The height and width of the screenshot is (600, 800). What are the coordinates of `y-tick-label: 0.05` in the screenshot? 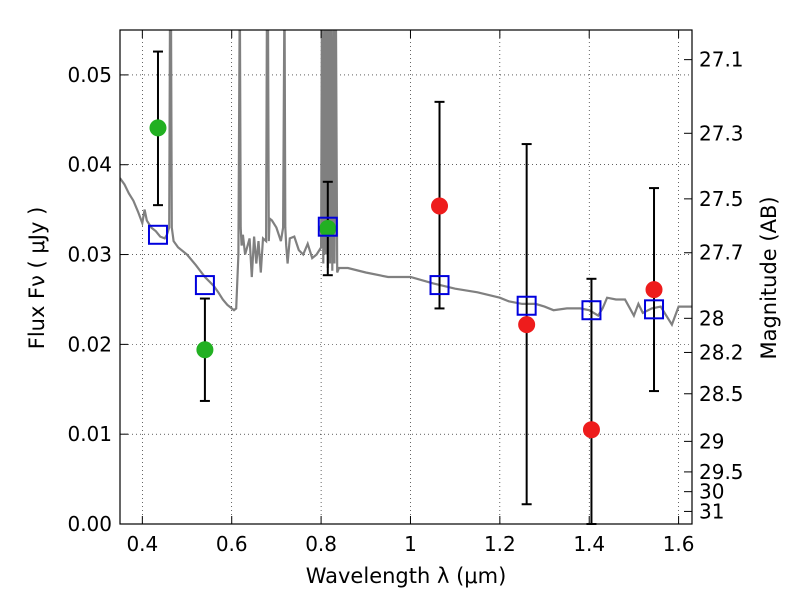 It's located at (89, 75).